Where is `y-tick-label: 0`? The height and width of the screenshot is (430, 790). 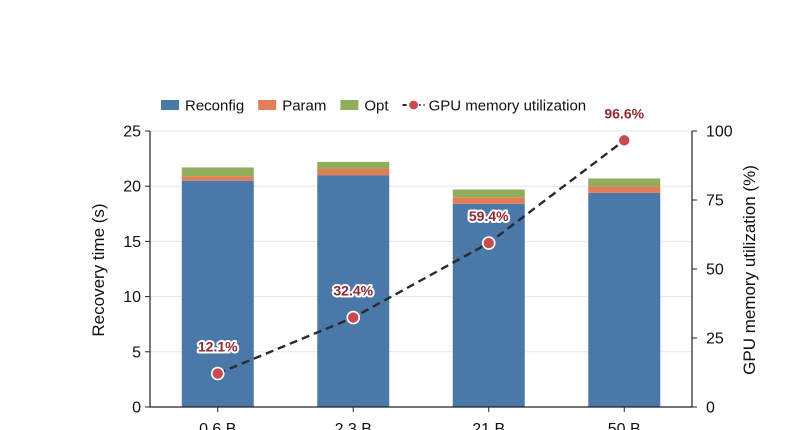 y-tick-label: 0 is located at coordinates (136, 408).